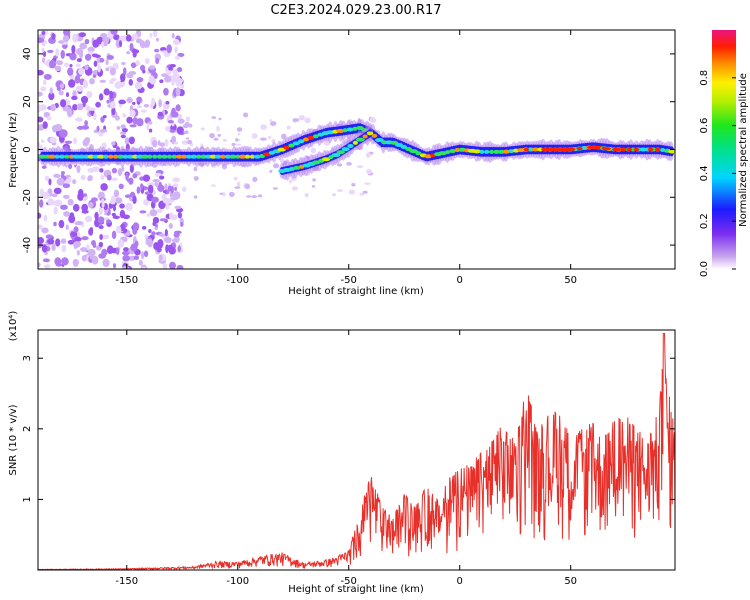 This screenshot has width=750, height=600. I want to click on colorbar-tick-label: 0.2, so click(704, 221).